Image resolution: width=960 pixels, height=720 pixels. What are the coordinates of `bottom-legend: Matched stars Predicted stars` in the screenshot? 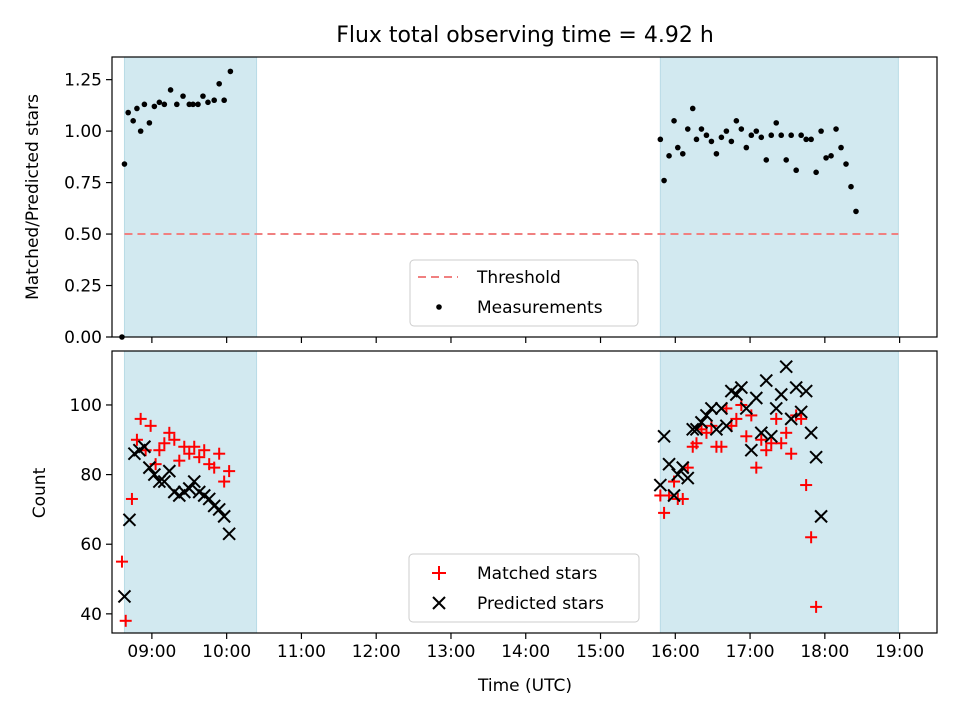 It's located at (524, 588).